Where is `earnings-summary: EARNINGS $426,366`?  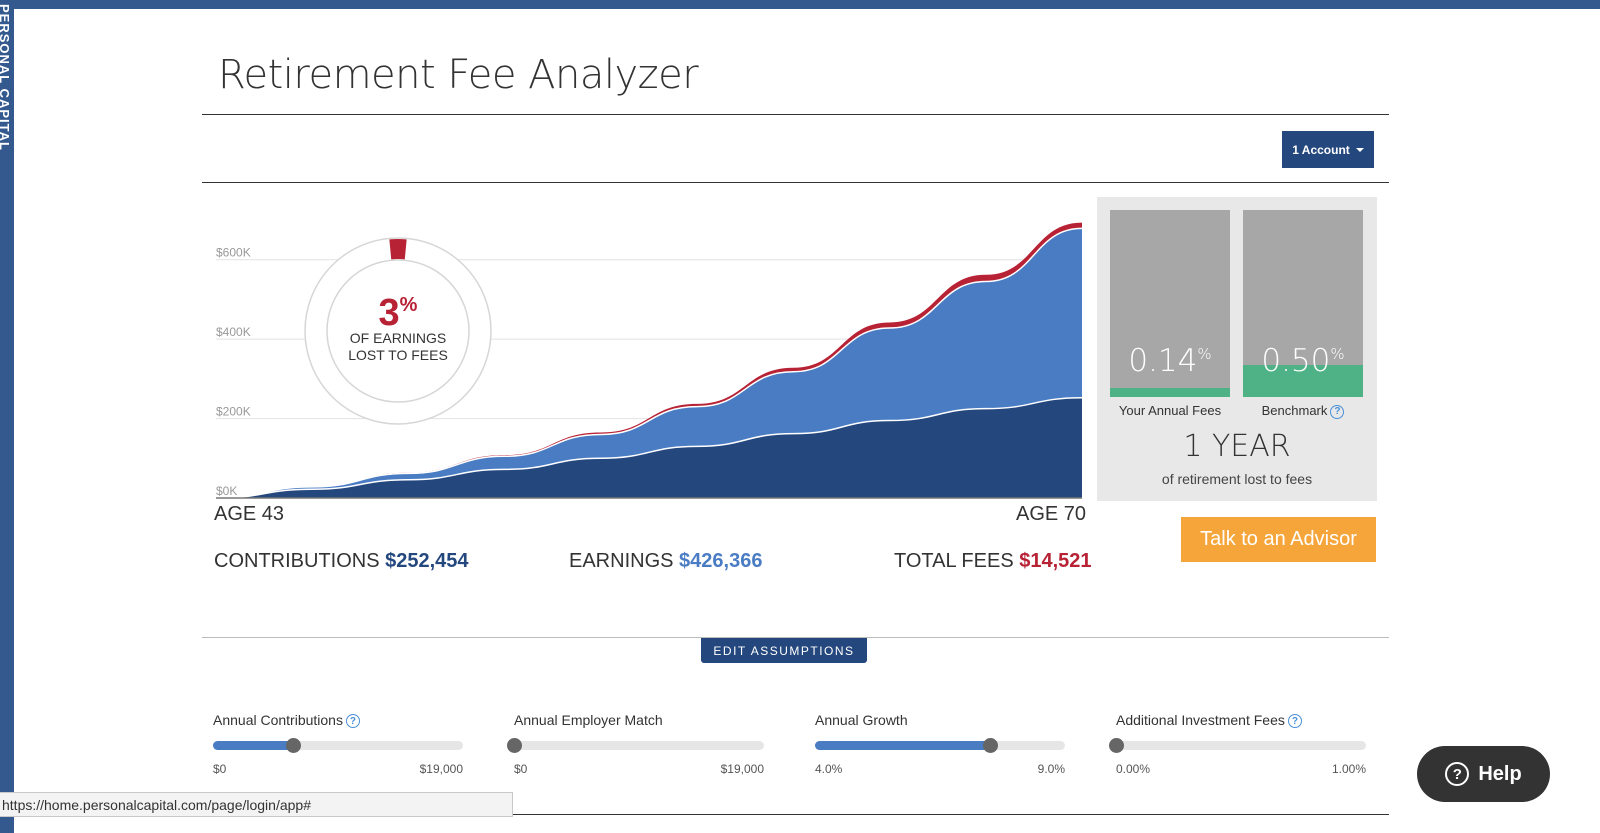 earnings-summary: EARNINGS $426,366 is located at coordinates (665, 561).